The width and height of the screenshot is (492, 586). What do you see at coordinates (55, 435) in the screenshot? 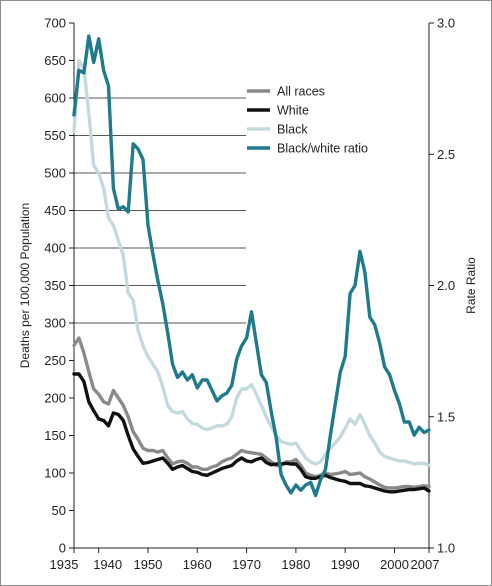
I see `left-tick-label: 150` at bounding box center [55, 435].